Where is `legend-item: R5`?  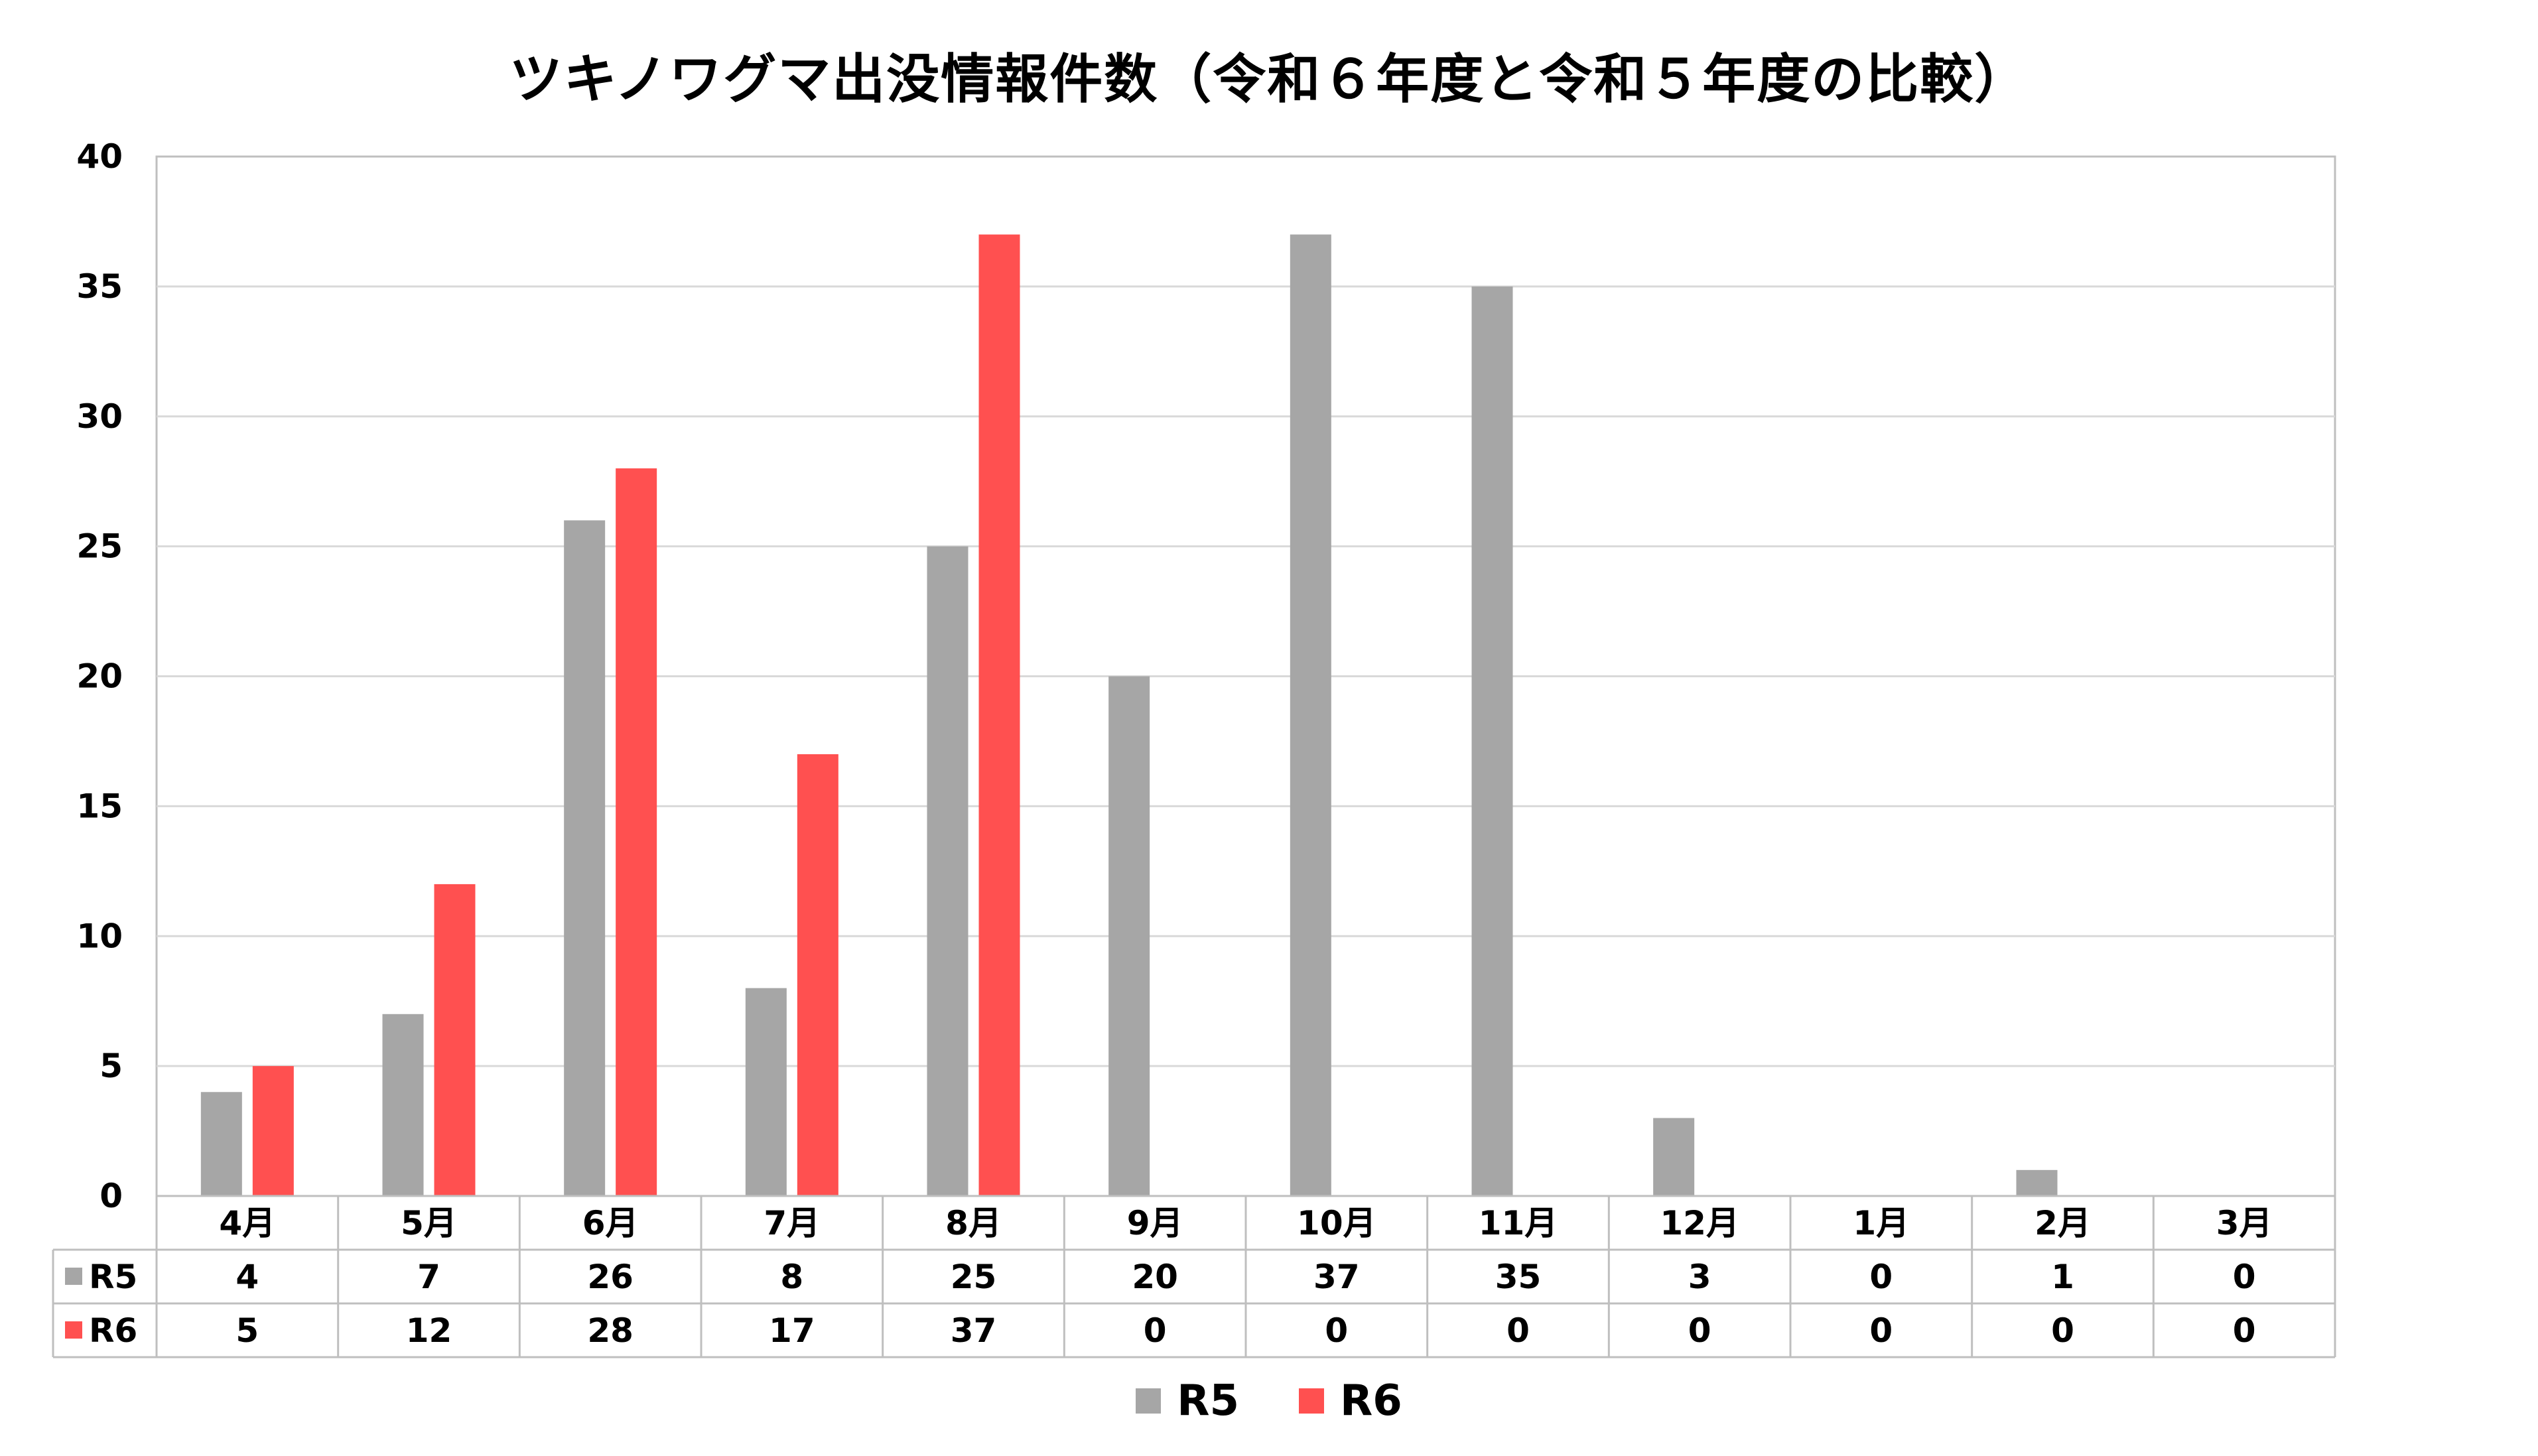 legend-item: R5 is located at coordinates (1187, 1400).